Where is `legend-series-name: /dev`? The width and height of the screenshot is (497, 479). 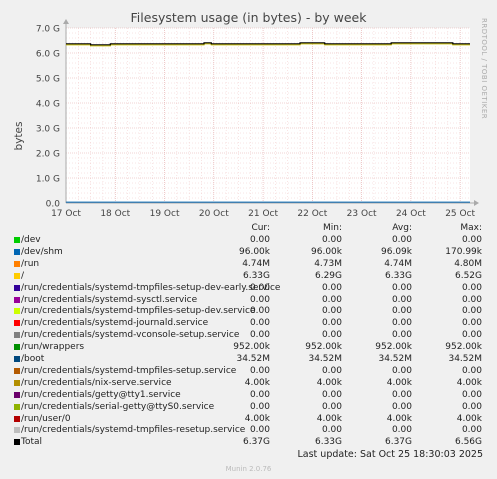 legend-series-name: /dev is located at coordinates (31, 240).